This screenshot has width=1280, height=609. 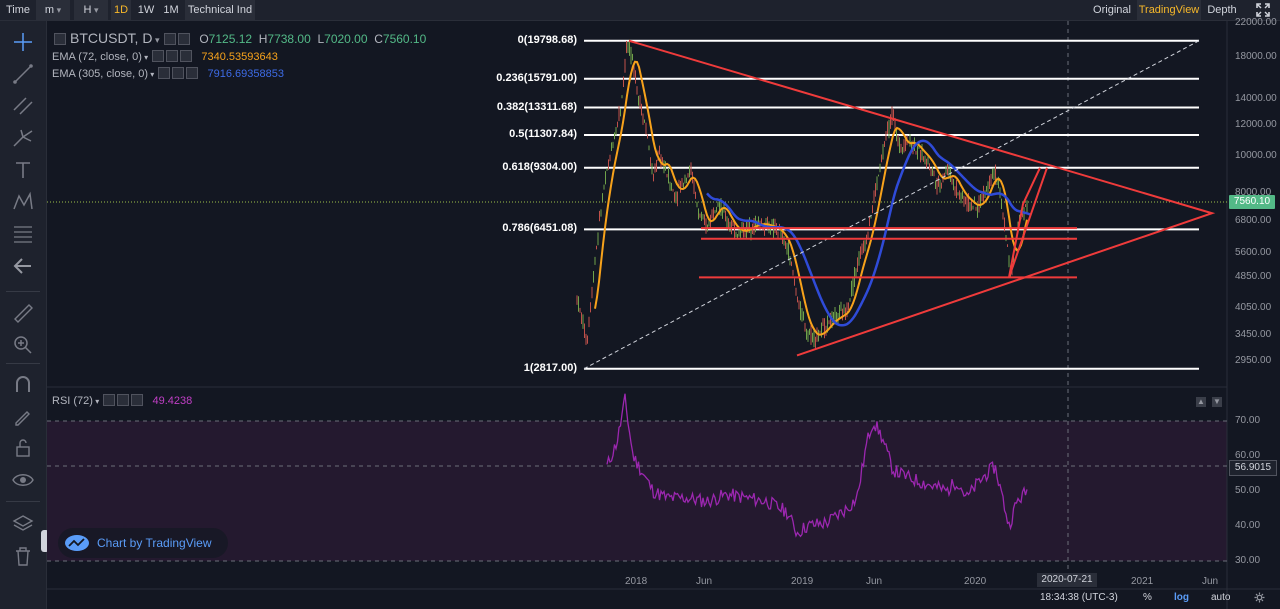 What do you see at coordinates (1256, 56) in the screenshot?
I see `price-axis-tick: 18000.00` at bounding box center [1256, 56].